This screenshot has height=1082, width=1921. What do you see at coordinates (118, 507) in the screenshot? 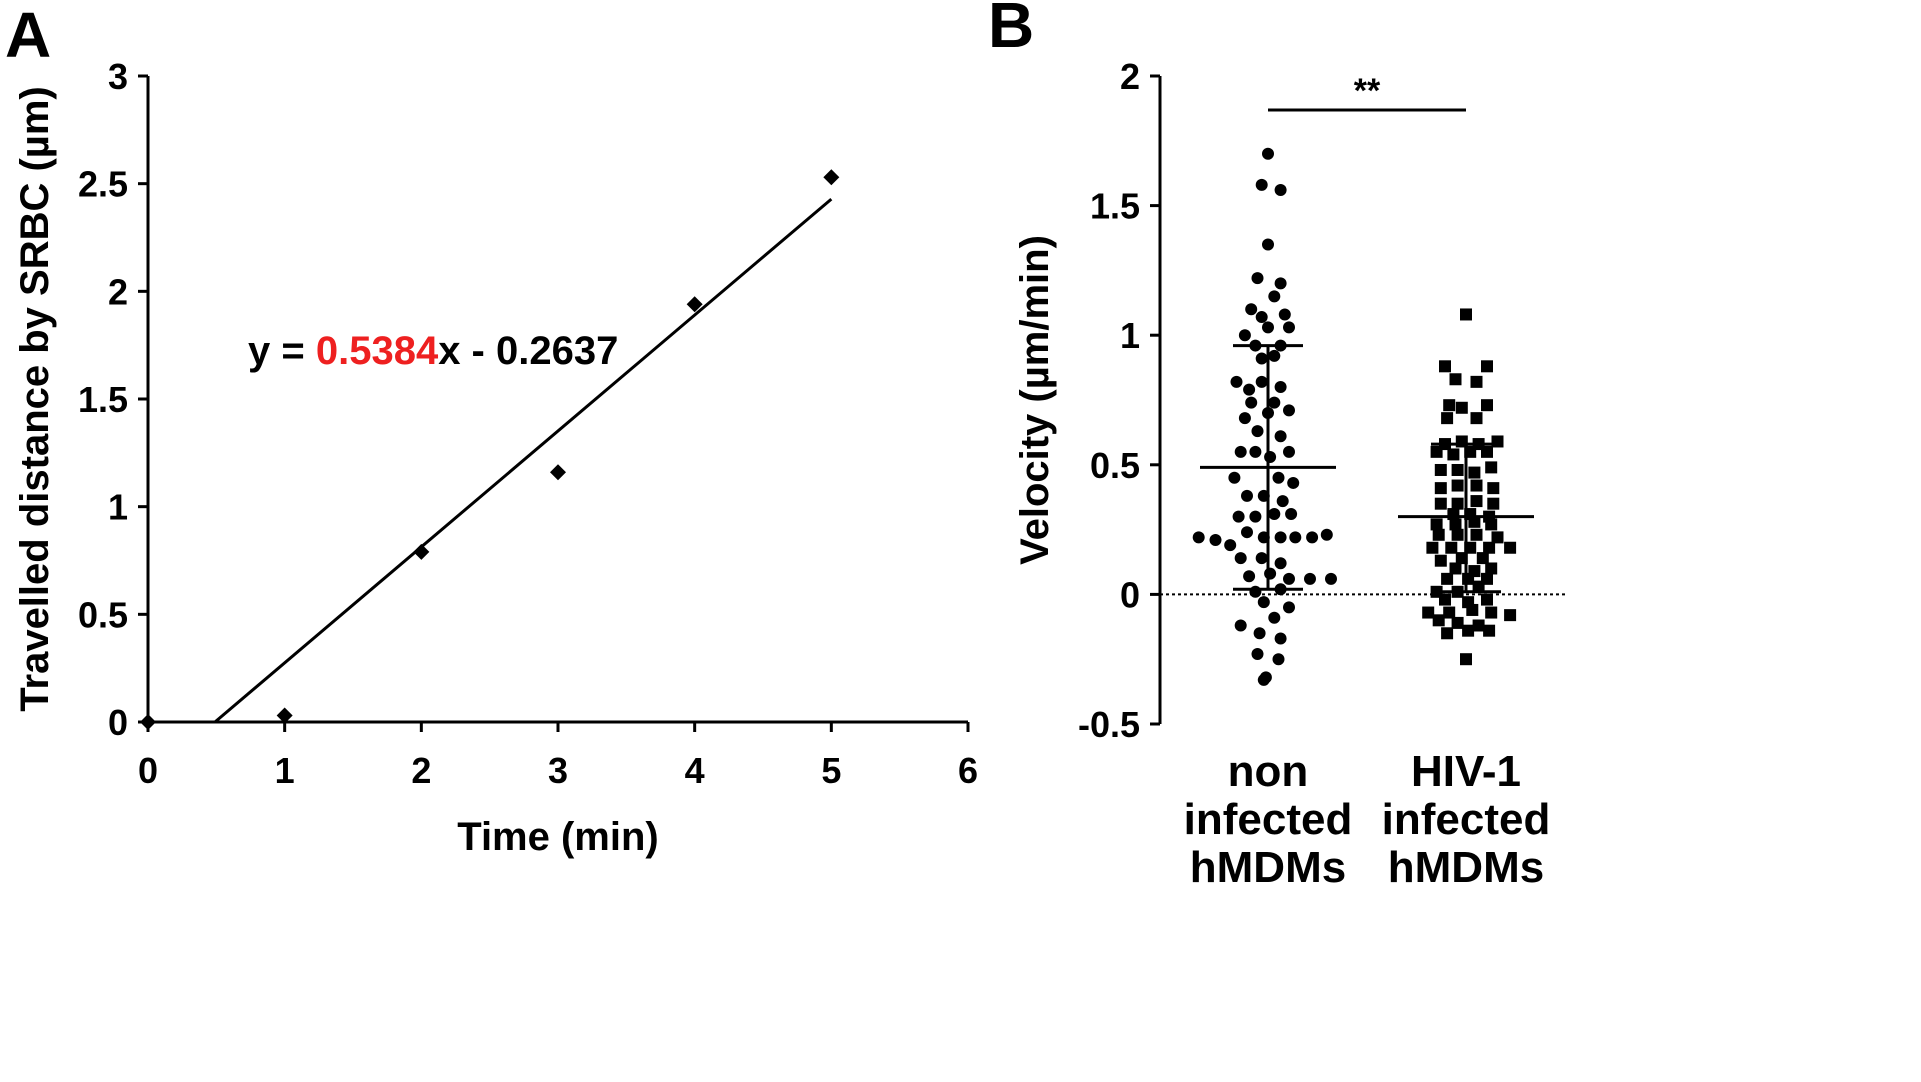
I see `panel-a-y-tick-label: 1` at bounding box center [118, 507].